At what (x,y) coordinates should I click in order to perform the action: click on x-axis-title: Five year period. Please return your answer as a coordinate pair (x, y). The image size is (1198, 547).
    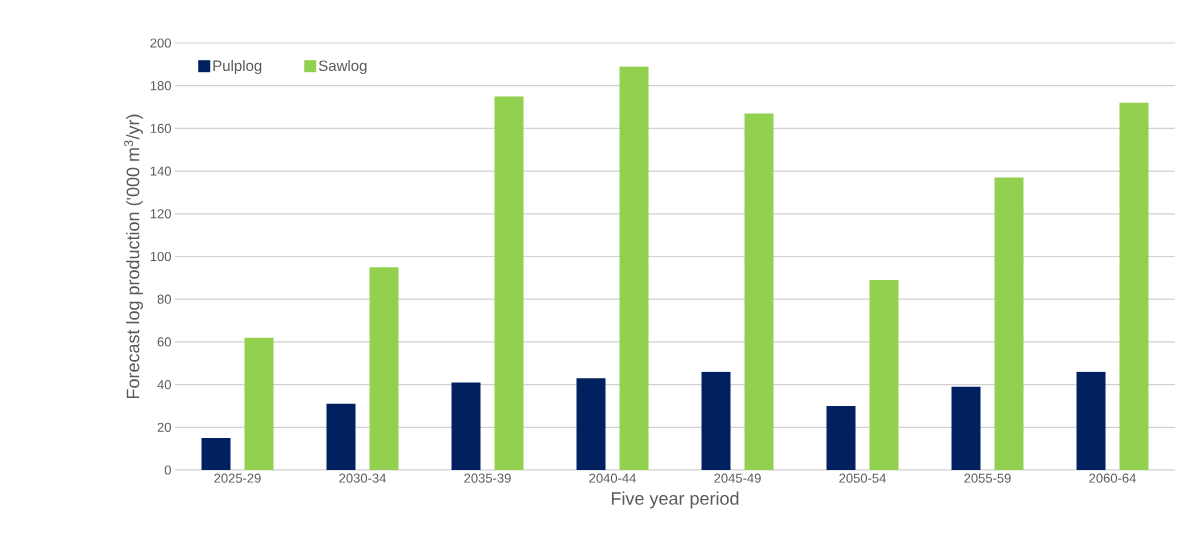
    Looking at the image, I should click on (675, 500).